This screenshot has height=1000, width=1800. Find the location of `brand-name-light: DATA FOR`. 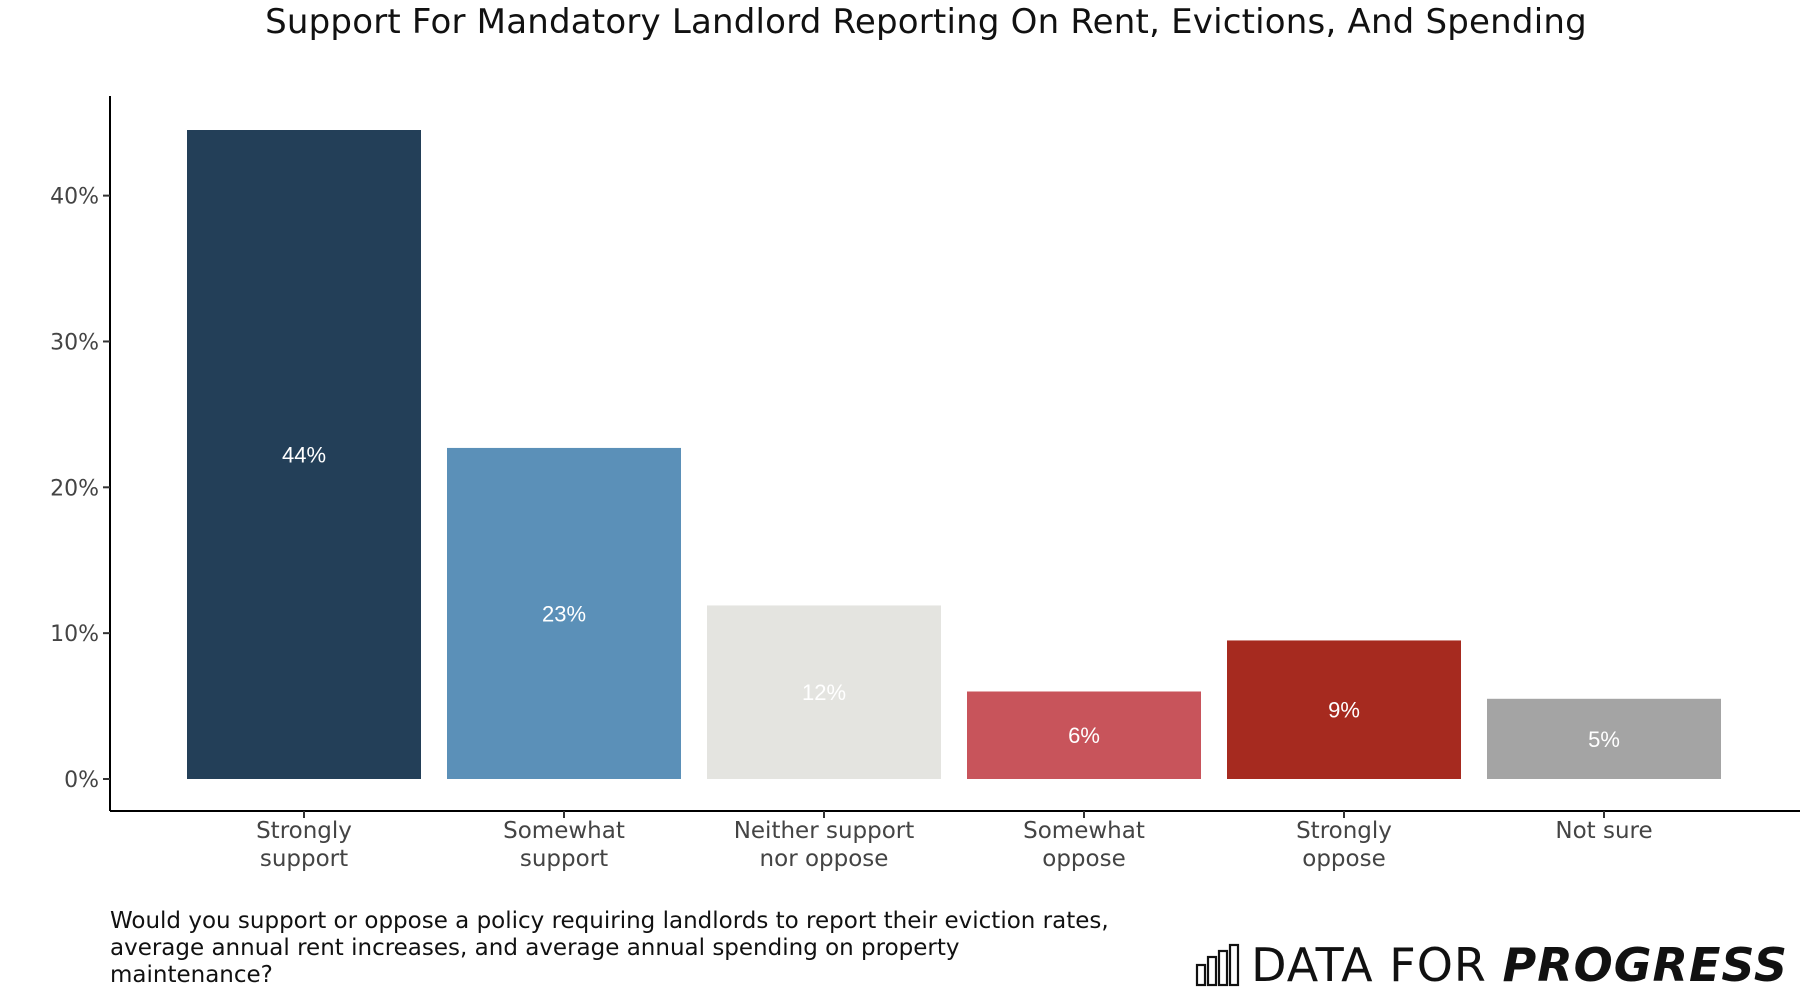

brand-name-light: DATA FOR is located at coordinates (1377, 965).